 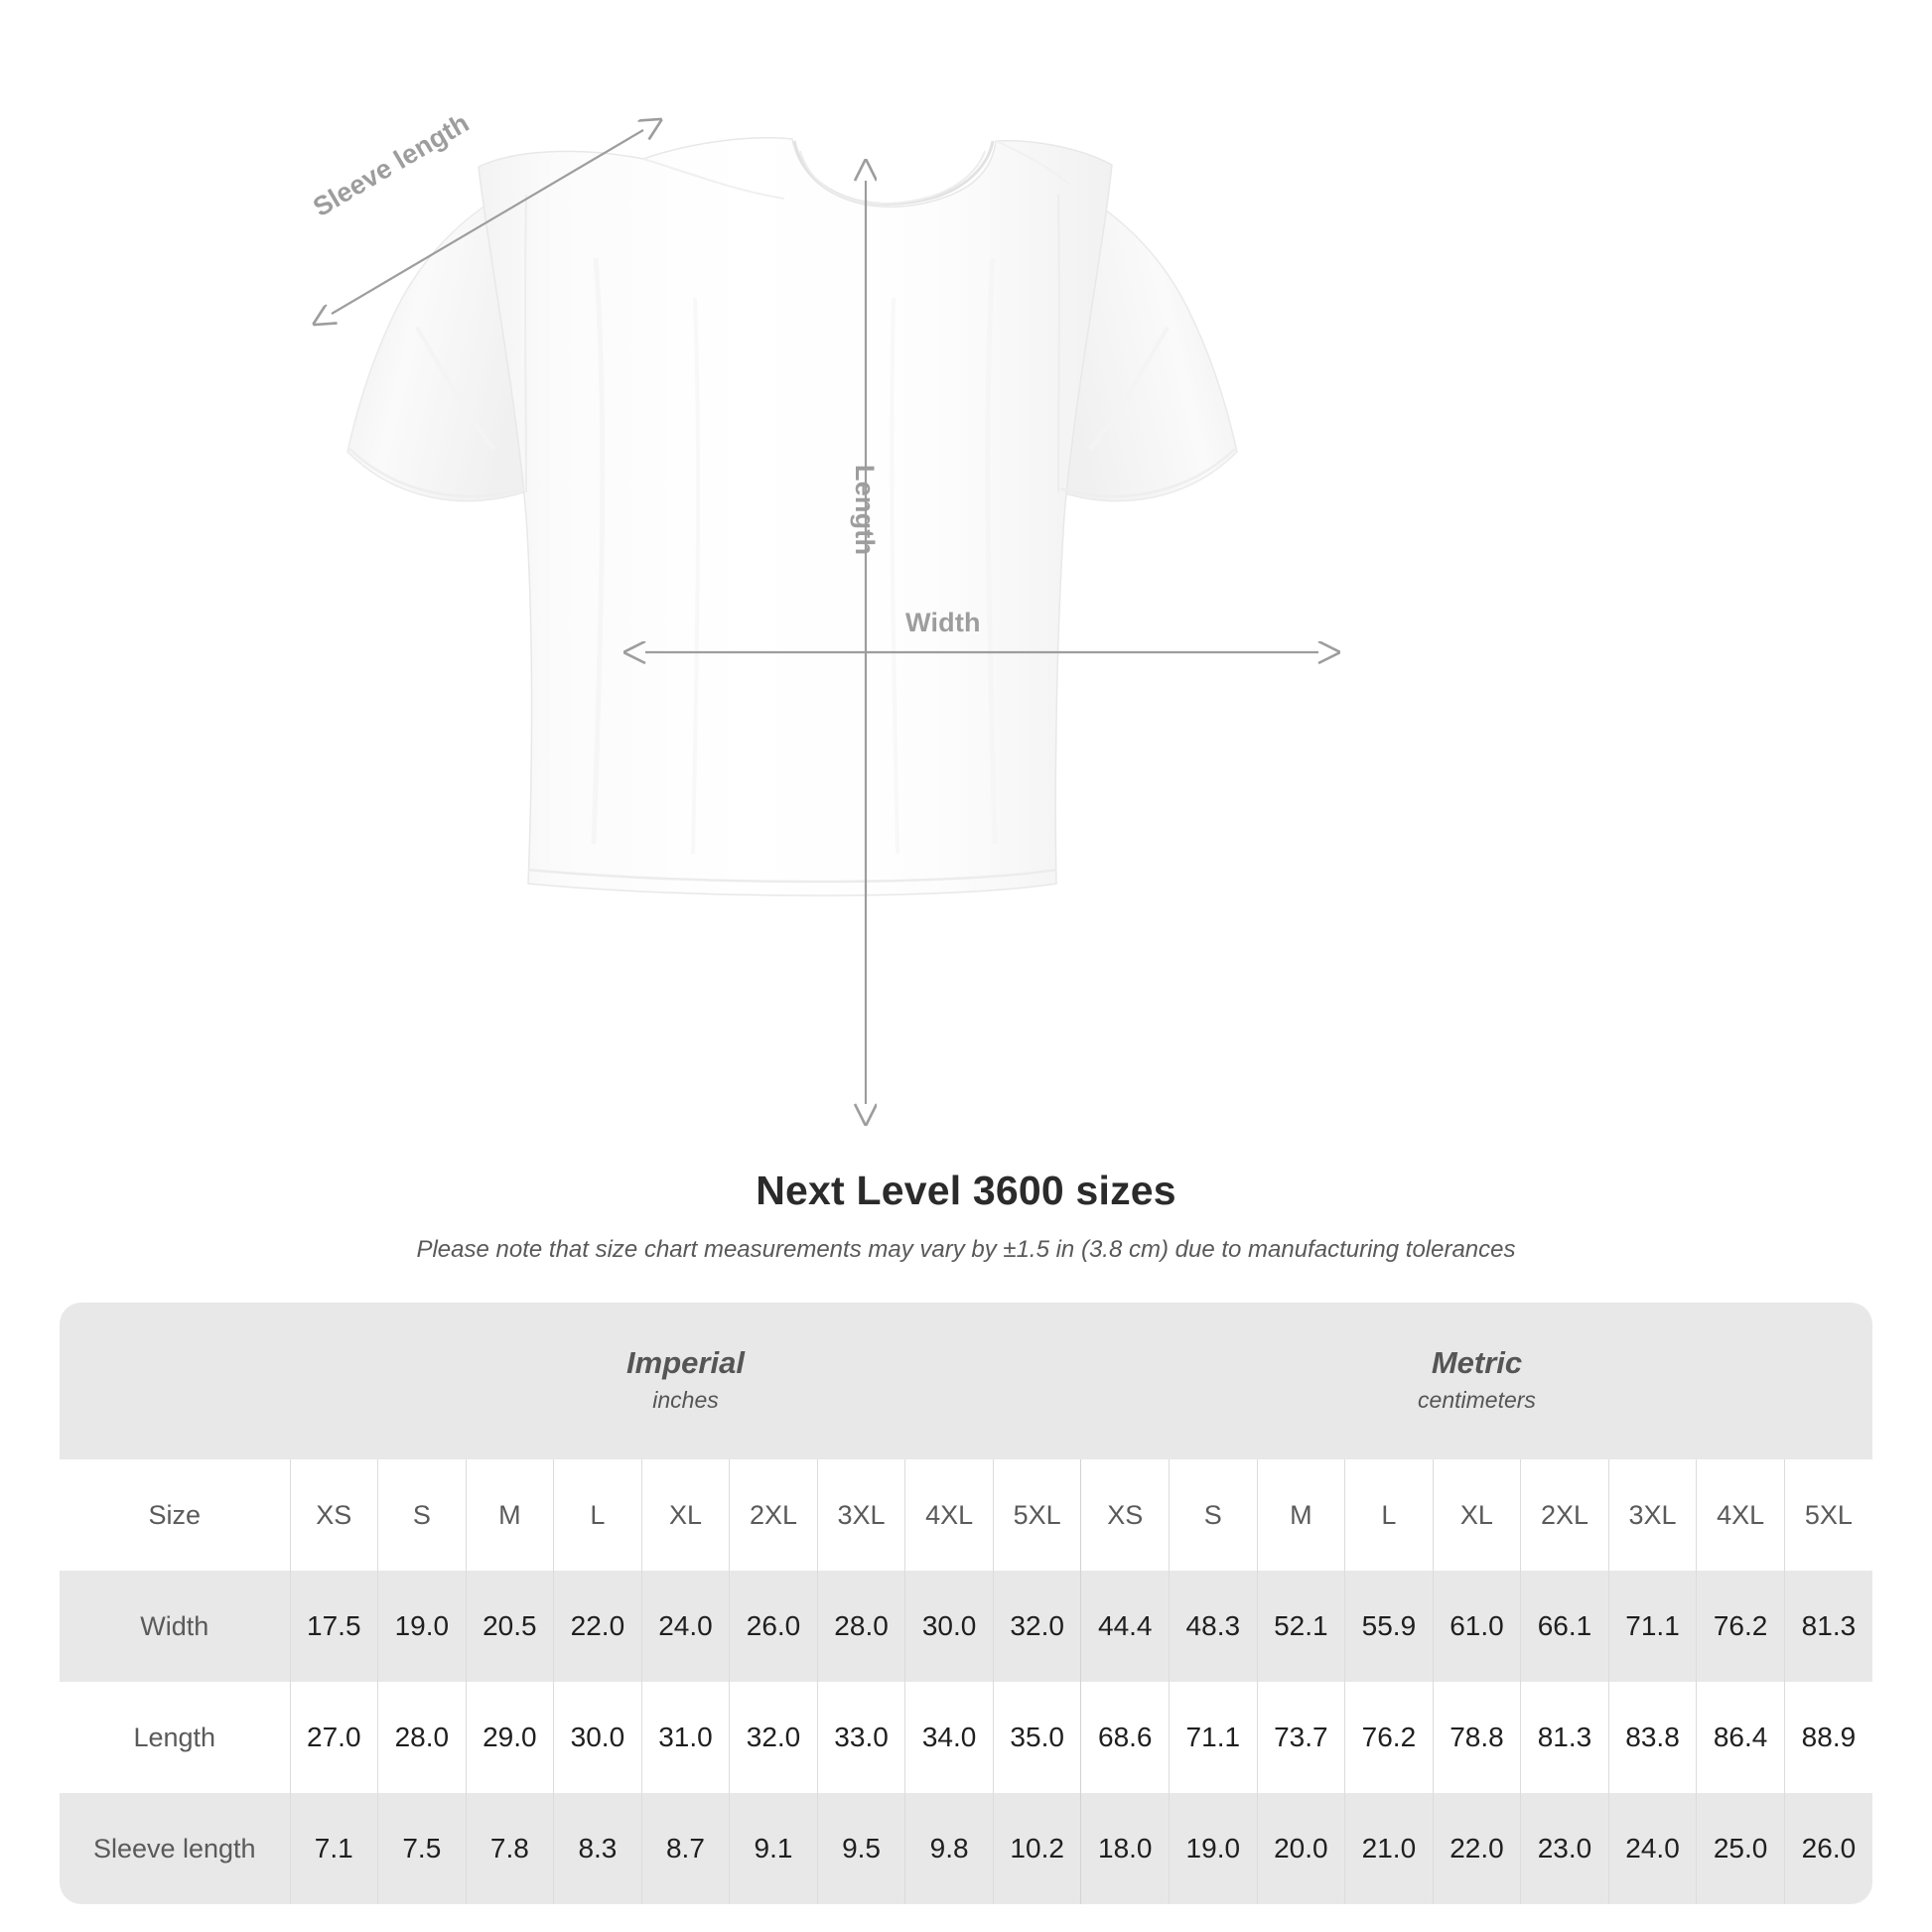 What do you see at coordinates (1652, 1515) in the screenshot?
I see `size-header-metric-3xl: 3XL` at bounding box center [1652, 1515].